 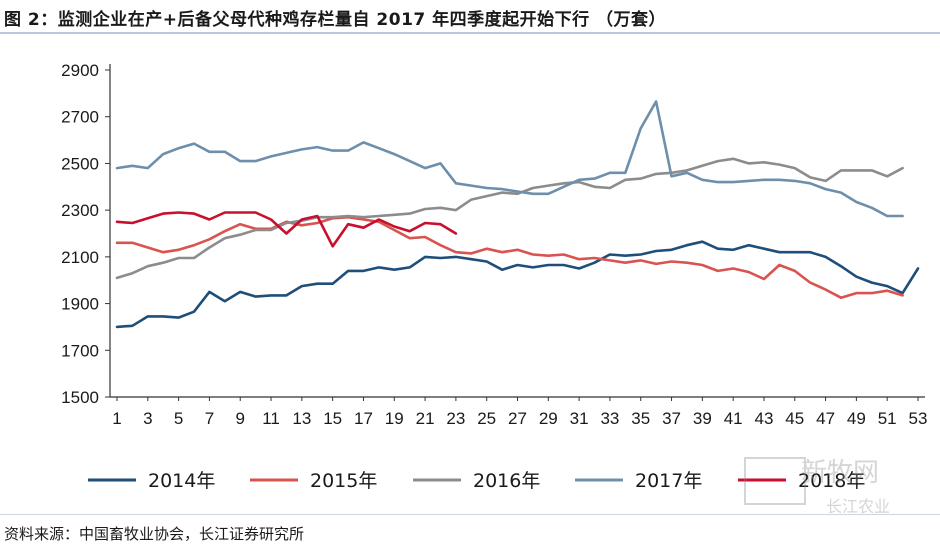 What do you see at coordinates (887, 418) in the screenshot?
I see `x-tick-label: 51` at bounding box center [887, 418].